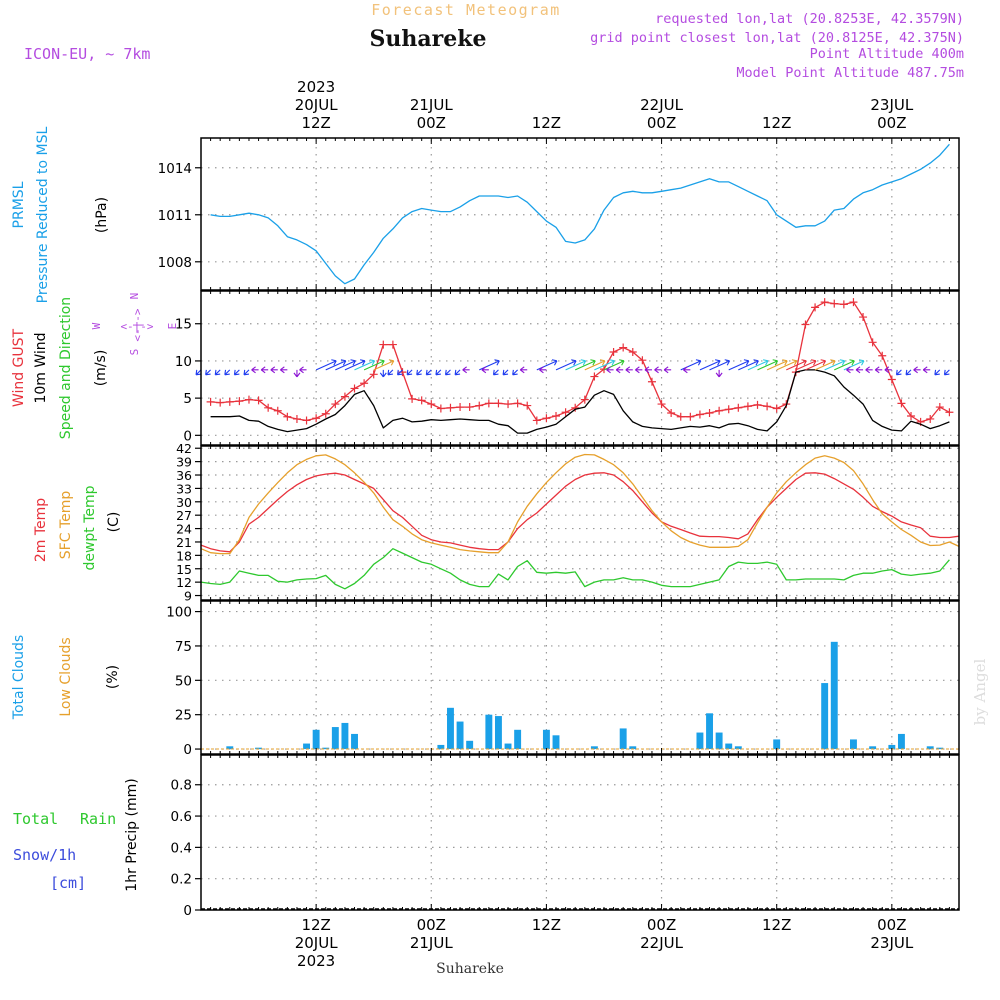  Describe the element at coordinates (891, 943) in the screenshot. I see `bottom-time-date: 23JUL` at that location.